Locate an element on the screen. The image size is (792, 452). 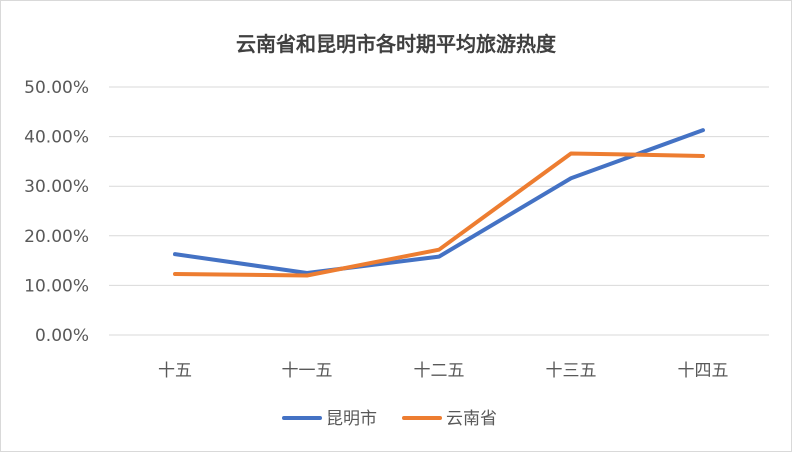
y-axis-ticks: 0.00% 10.00% 20.00% 30.00% 40.00% 50.00% is located at coordinates (56, 212).